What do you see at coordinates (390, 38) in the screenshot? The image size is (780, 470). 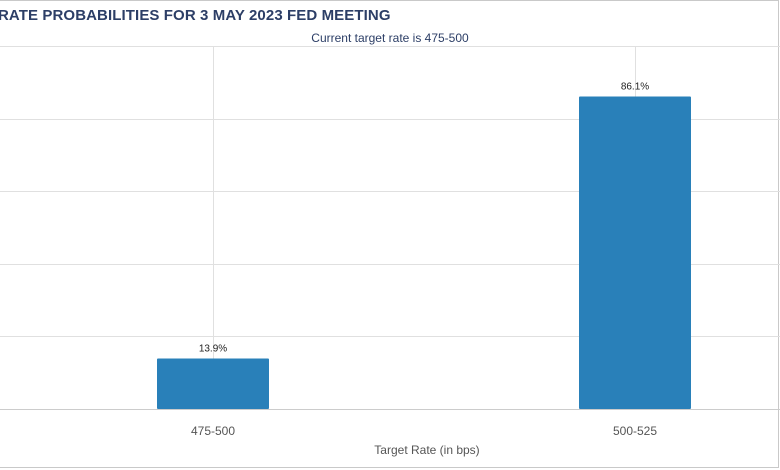 I see `chart-subtitle: Current target rate is 475-500` at bounding box center [390, 38].